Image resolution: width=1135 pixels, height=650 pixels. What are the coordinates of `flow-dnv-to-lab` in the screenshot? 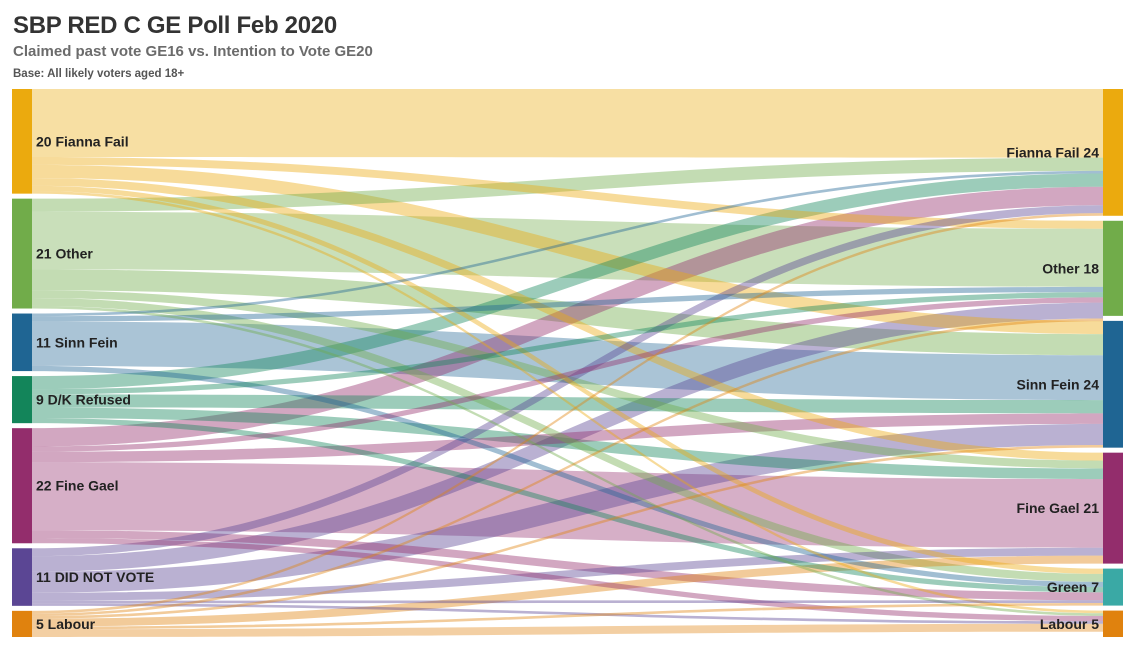 It's located at (567, 613).